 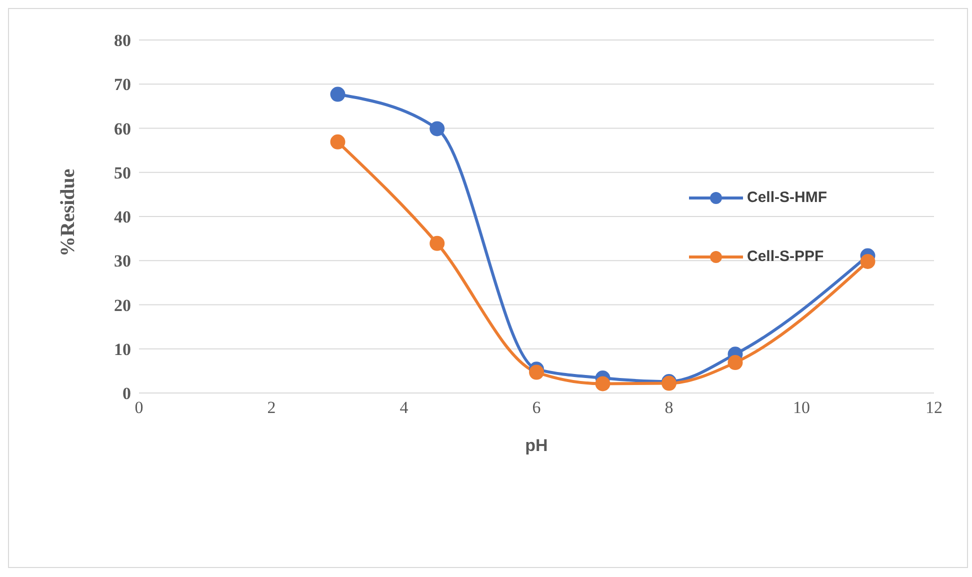 I want to click on x-axis-title: pH, so click(x=536, y=445).